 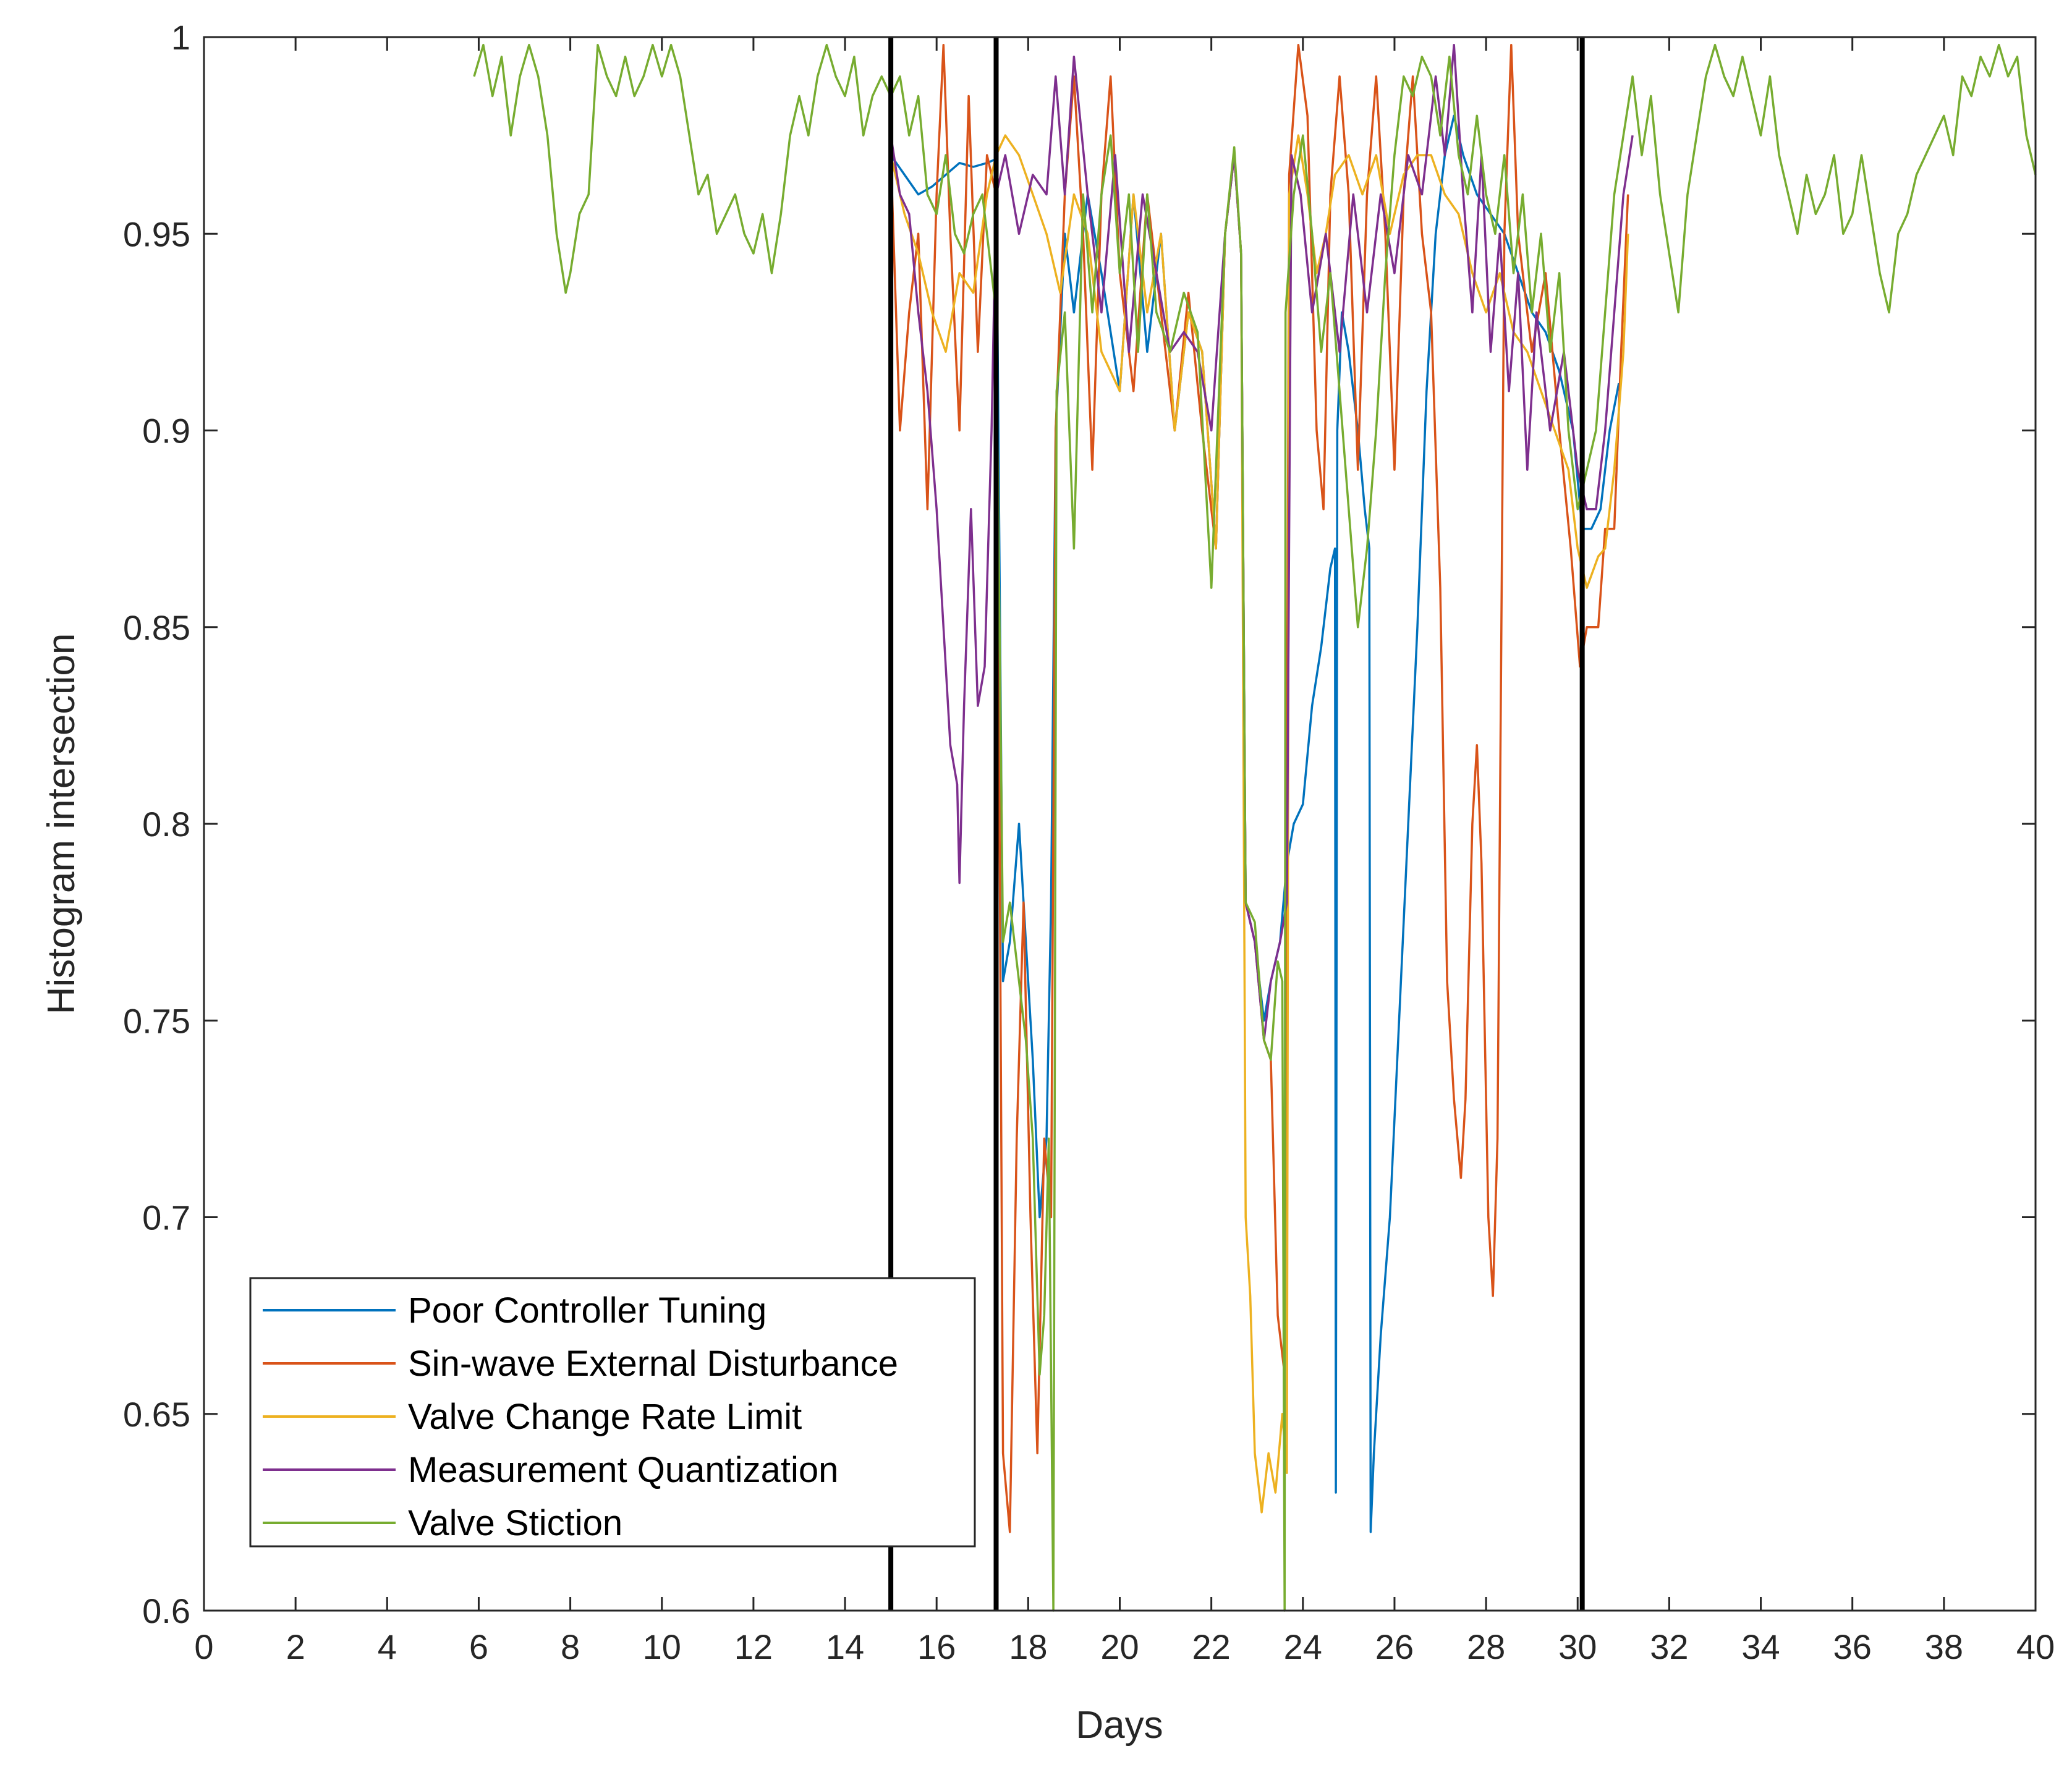 I want to click on legend-label-1: Poor Controller Tuning, so click(x=587, y=1310).